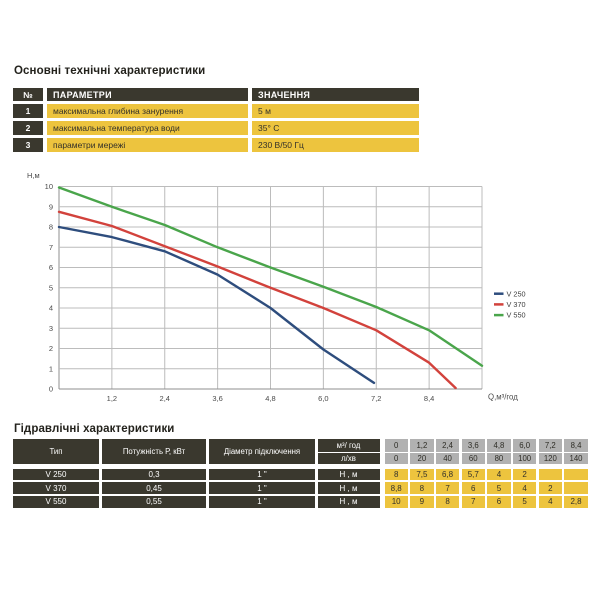  Describe the element at coordinates (28, 94) in the screenshot. I see `tech-header-num: №` at that location.